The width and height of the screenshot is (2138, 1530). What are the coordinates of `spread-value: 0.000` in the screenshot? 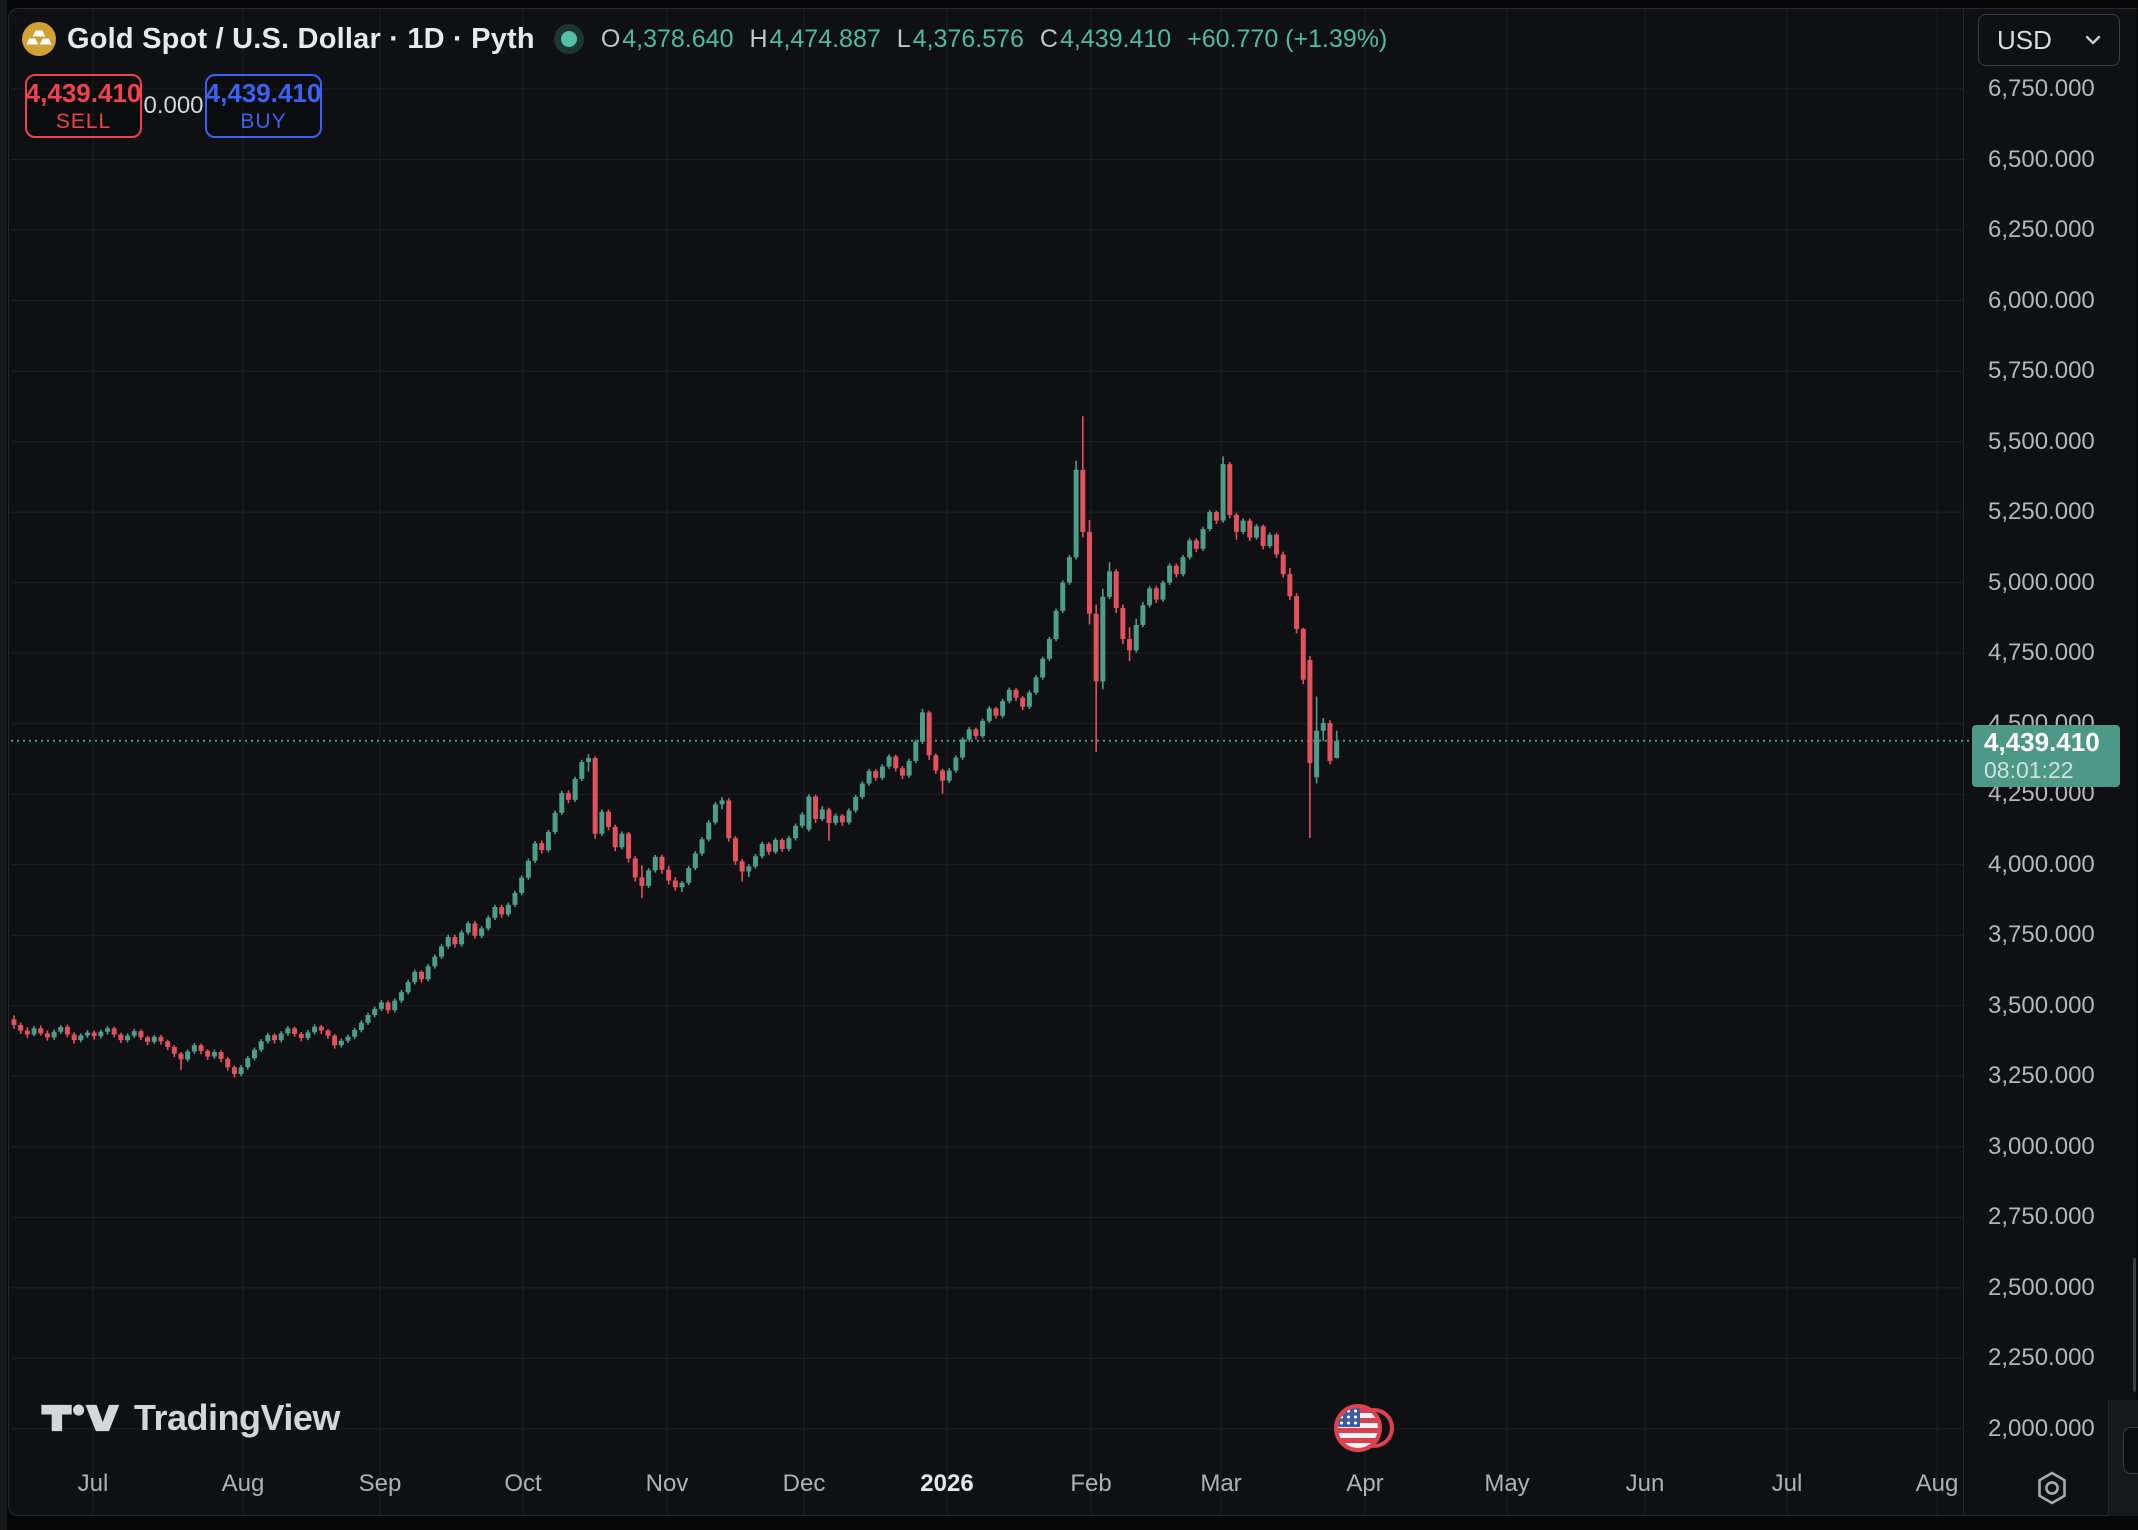 It's located at (173, 105).